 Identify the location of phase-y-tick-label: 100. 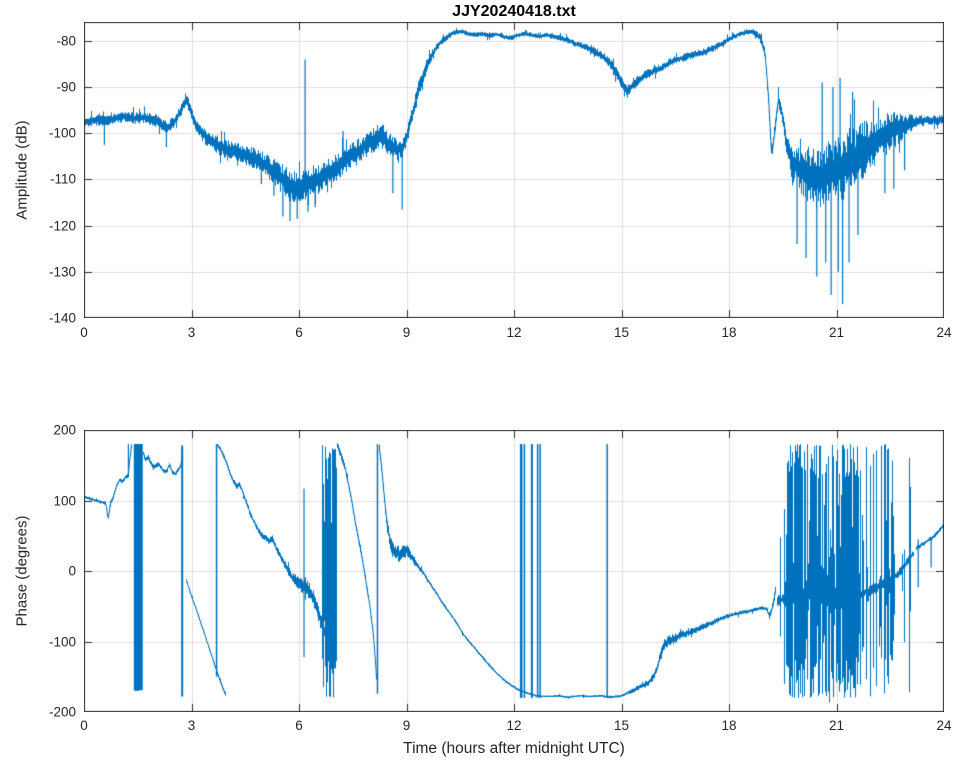
(64, 500).